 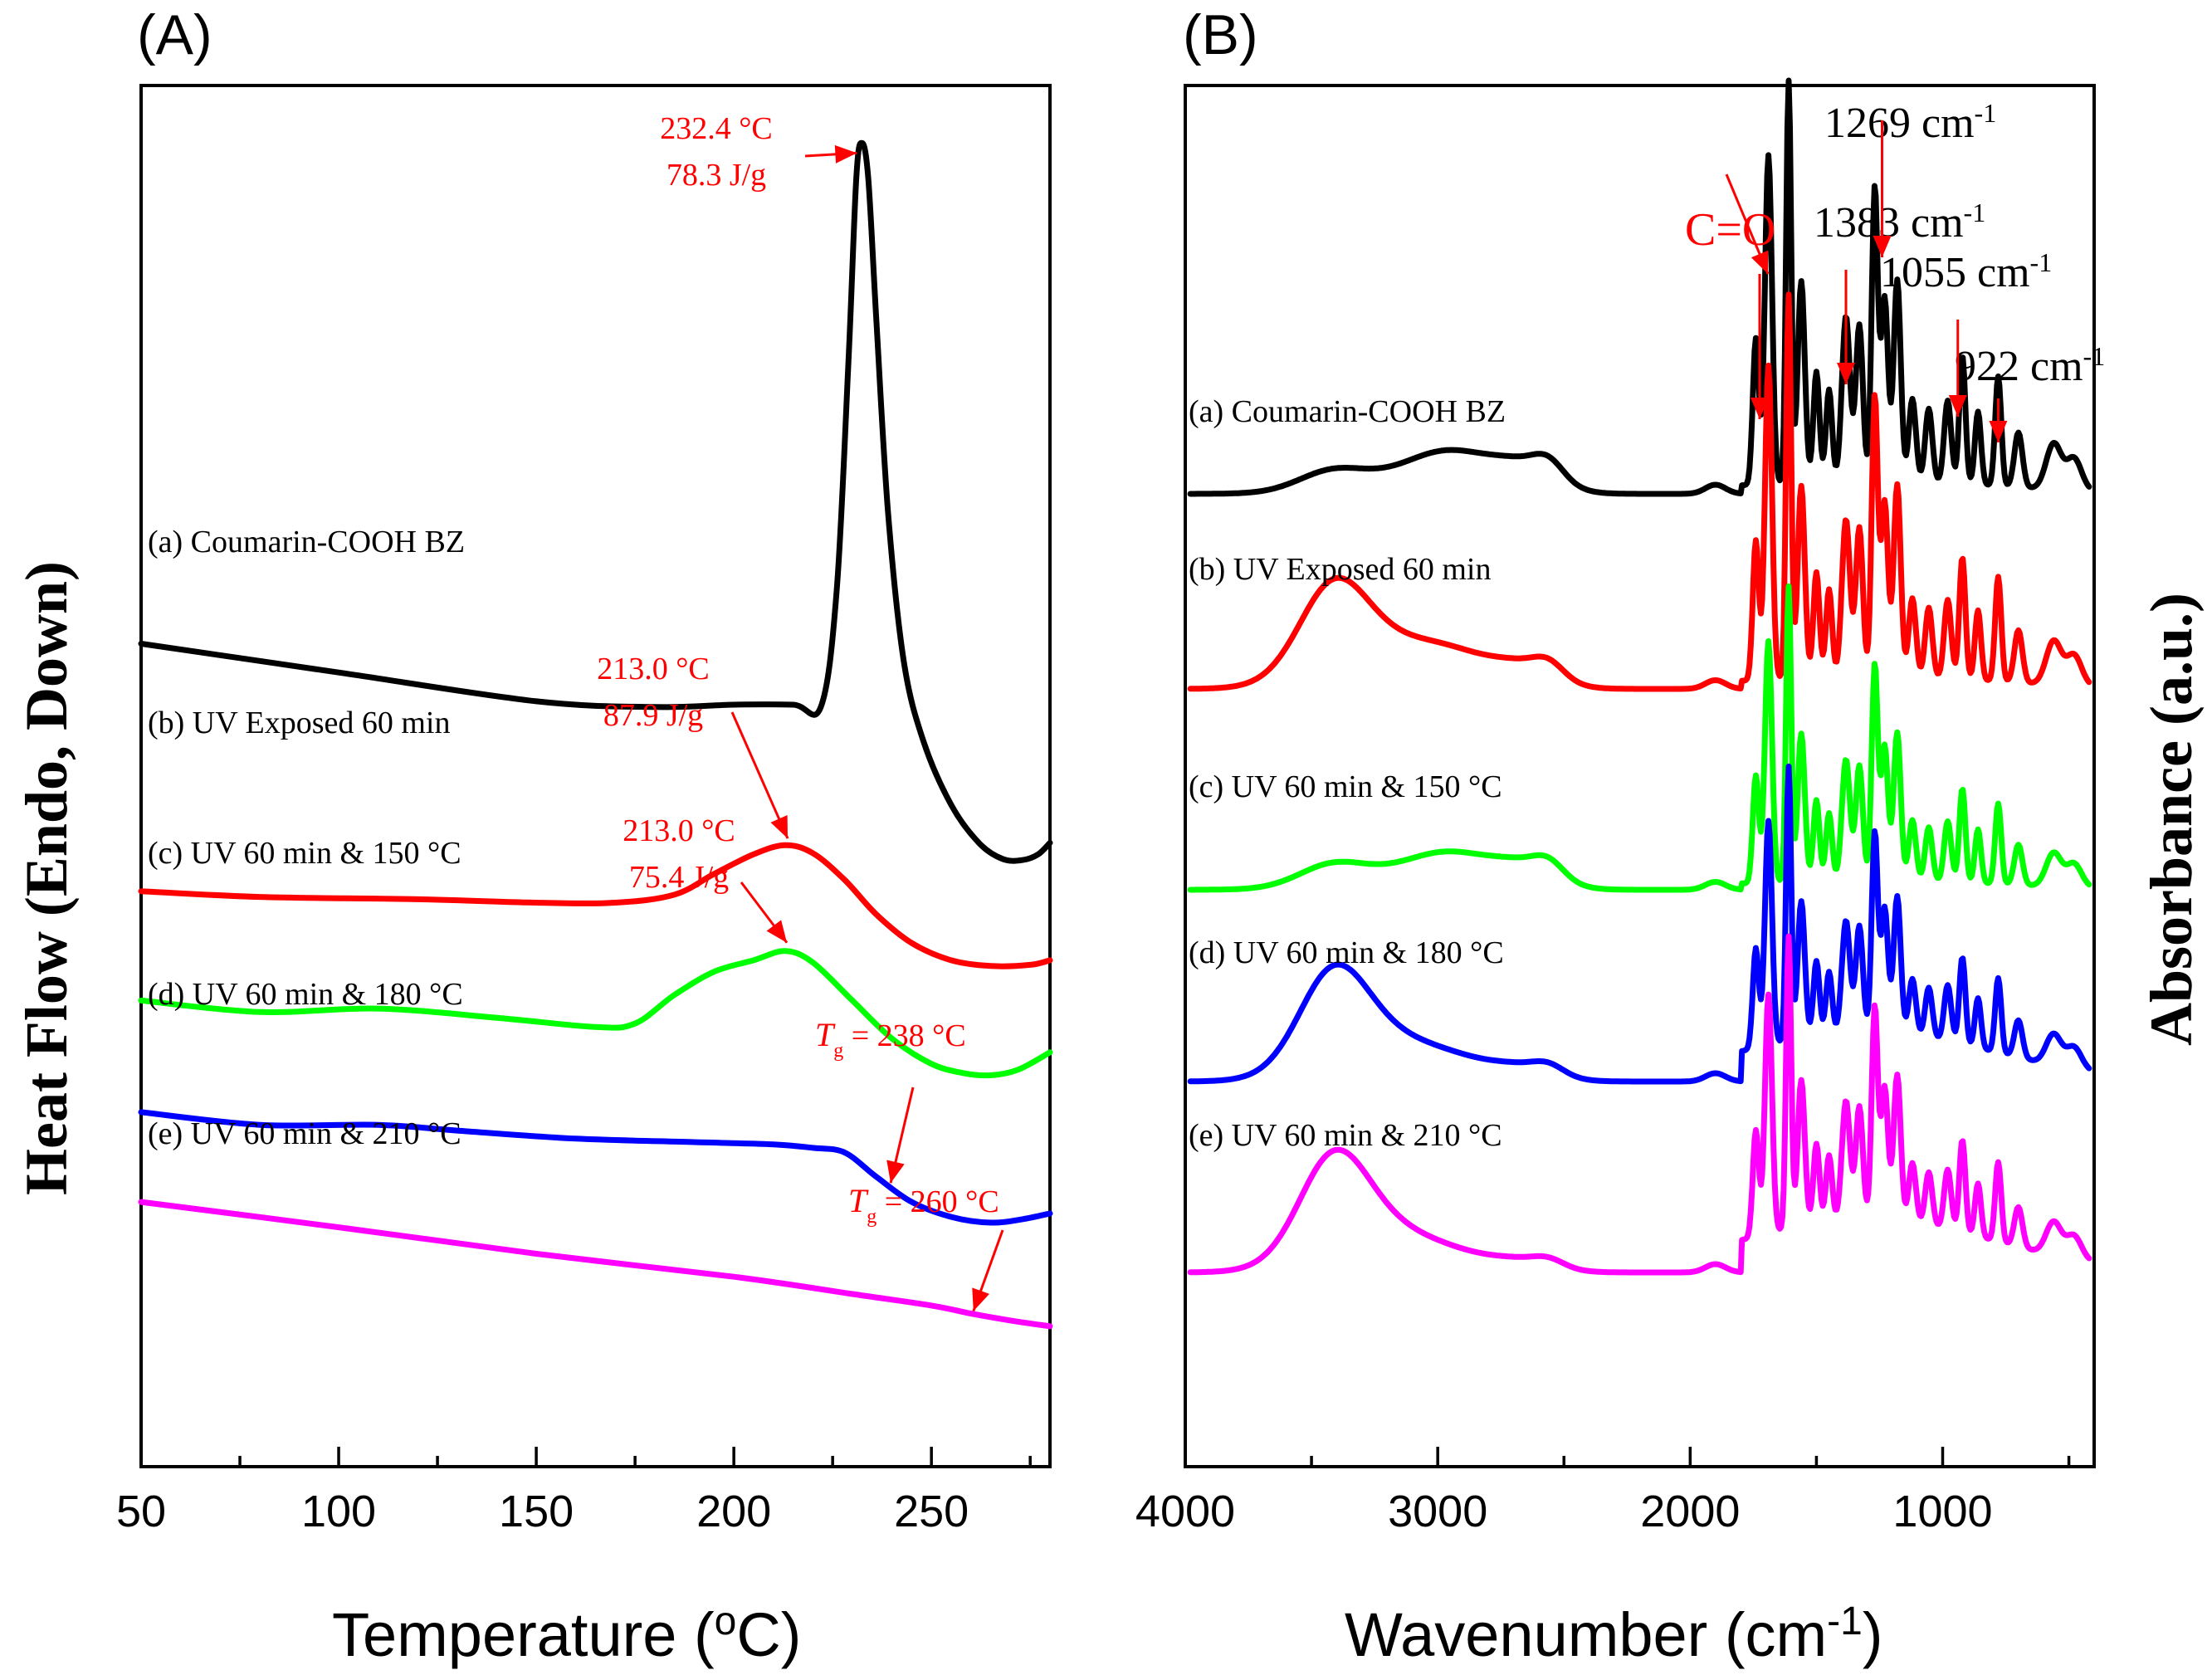 I want to click on panel-a-series-b, so click(x=596, y=906).